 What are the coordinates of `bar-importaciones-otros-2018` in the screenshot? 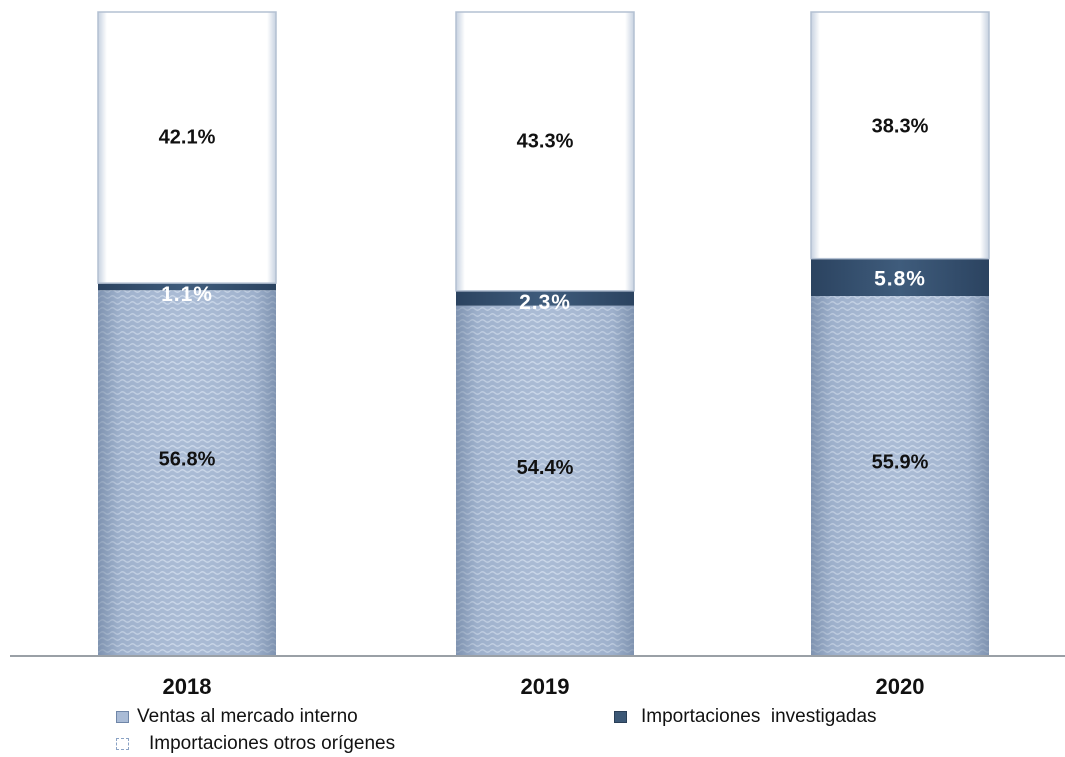 It's located at (187, 147).